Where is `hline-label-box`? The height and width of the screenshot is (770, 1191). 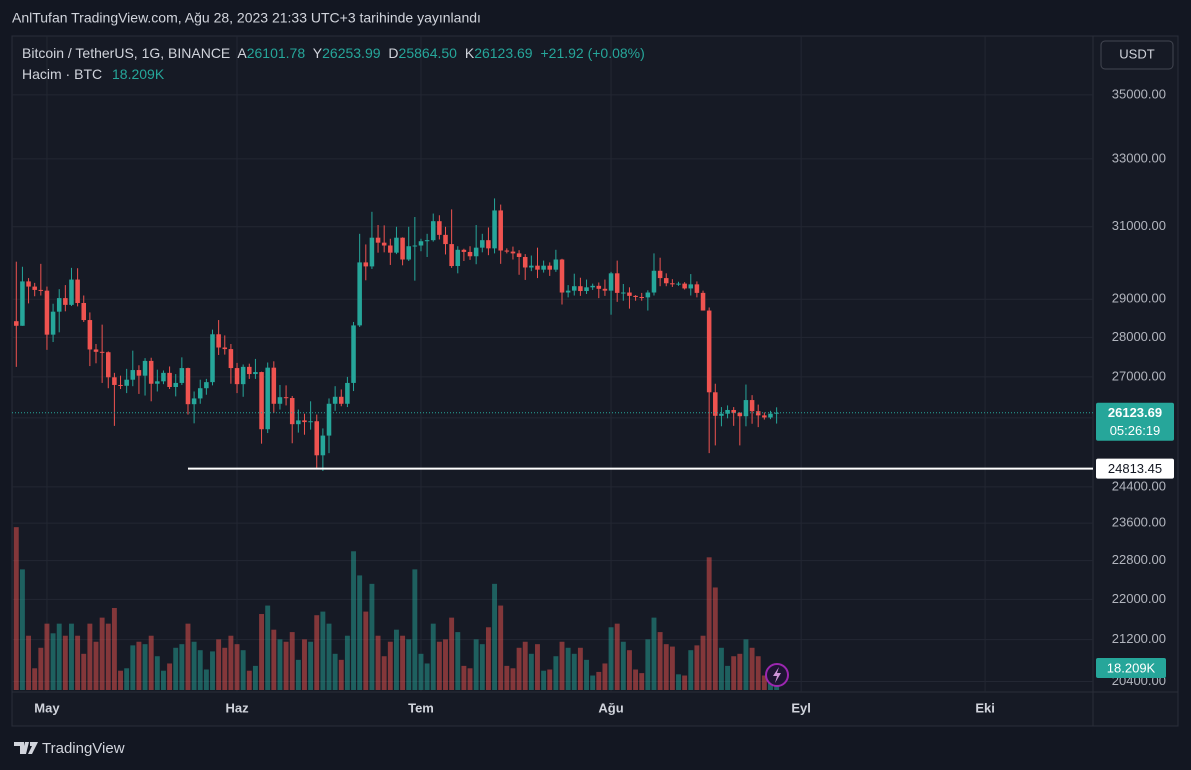 hline-label-box is located at coordinates (1135, 468).